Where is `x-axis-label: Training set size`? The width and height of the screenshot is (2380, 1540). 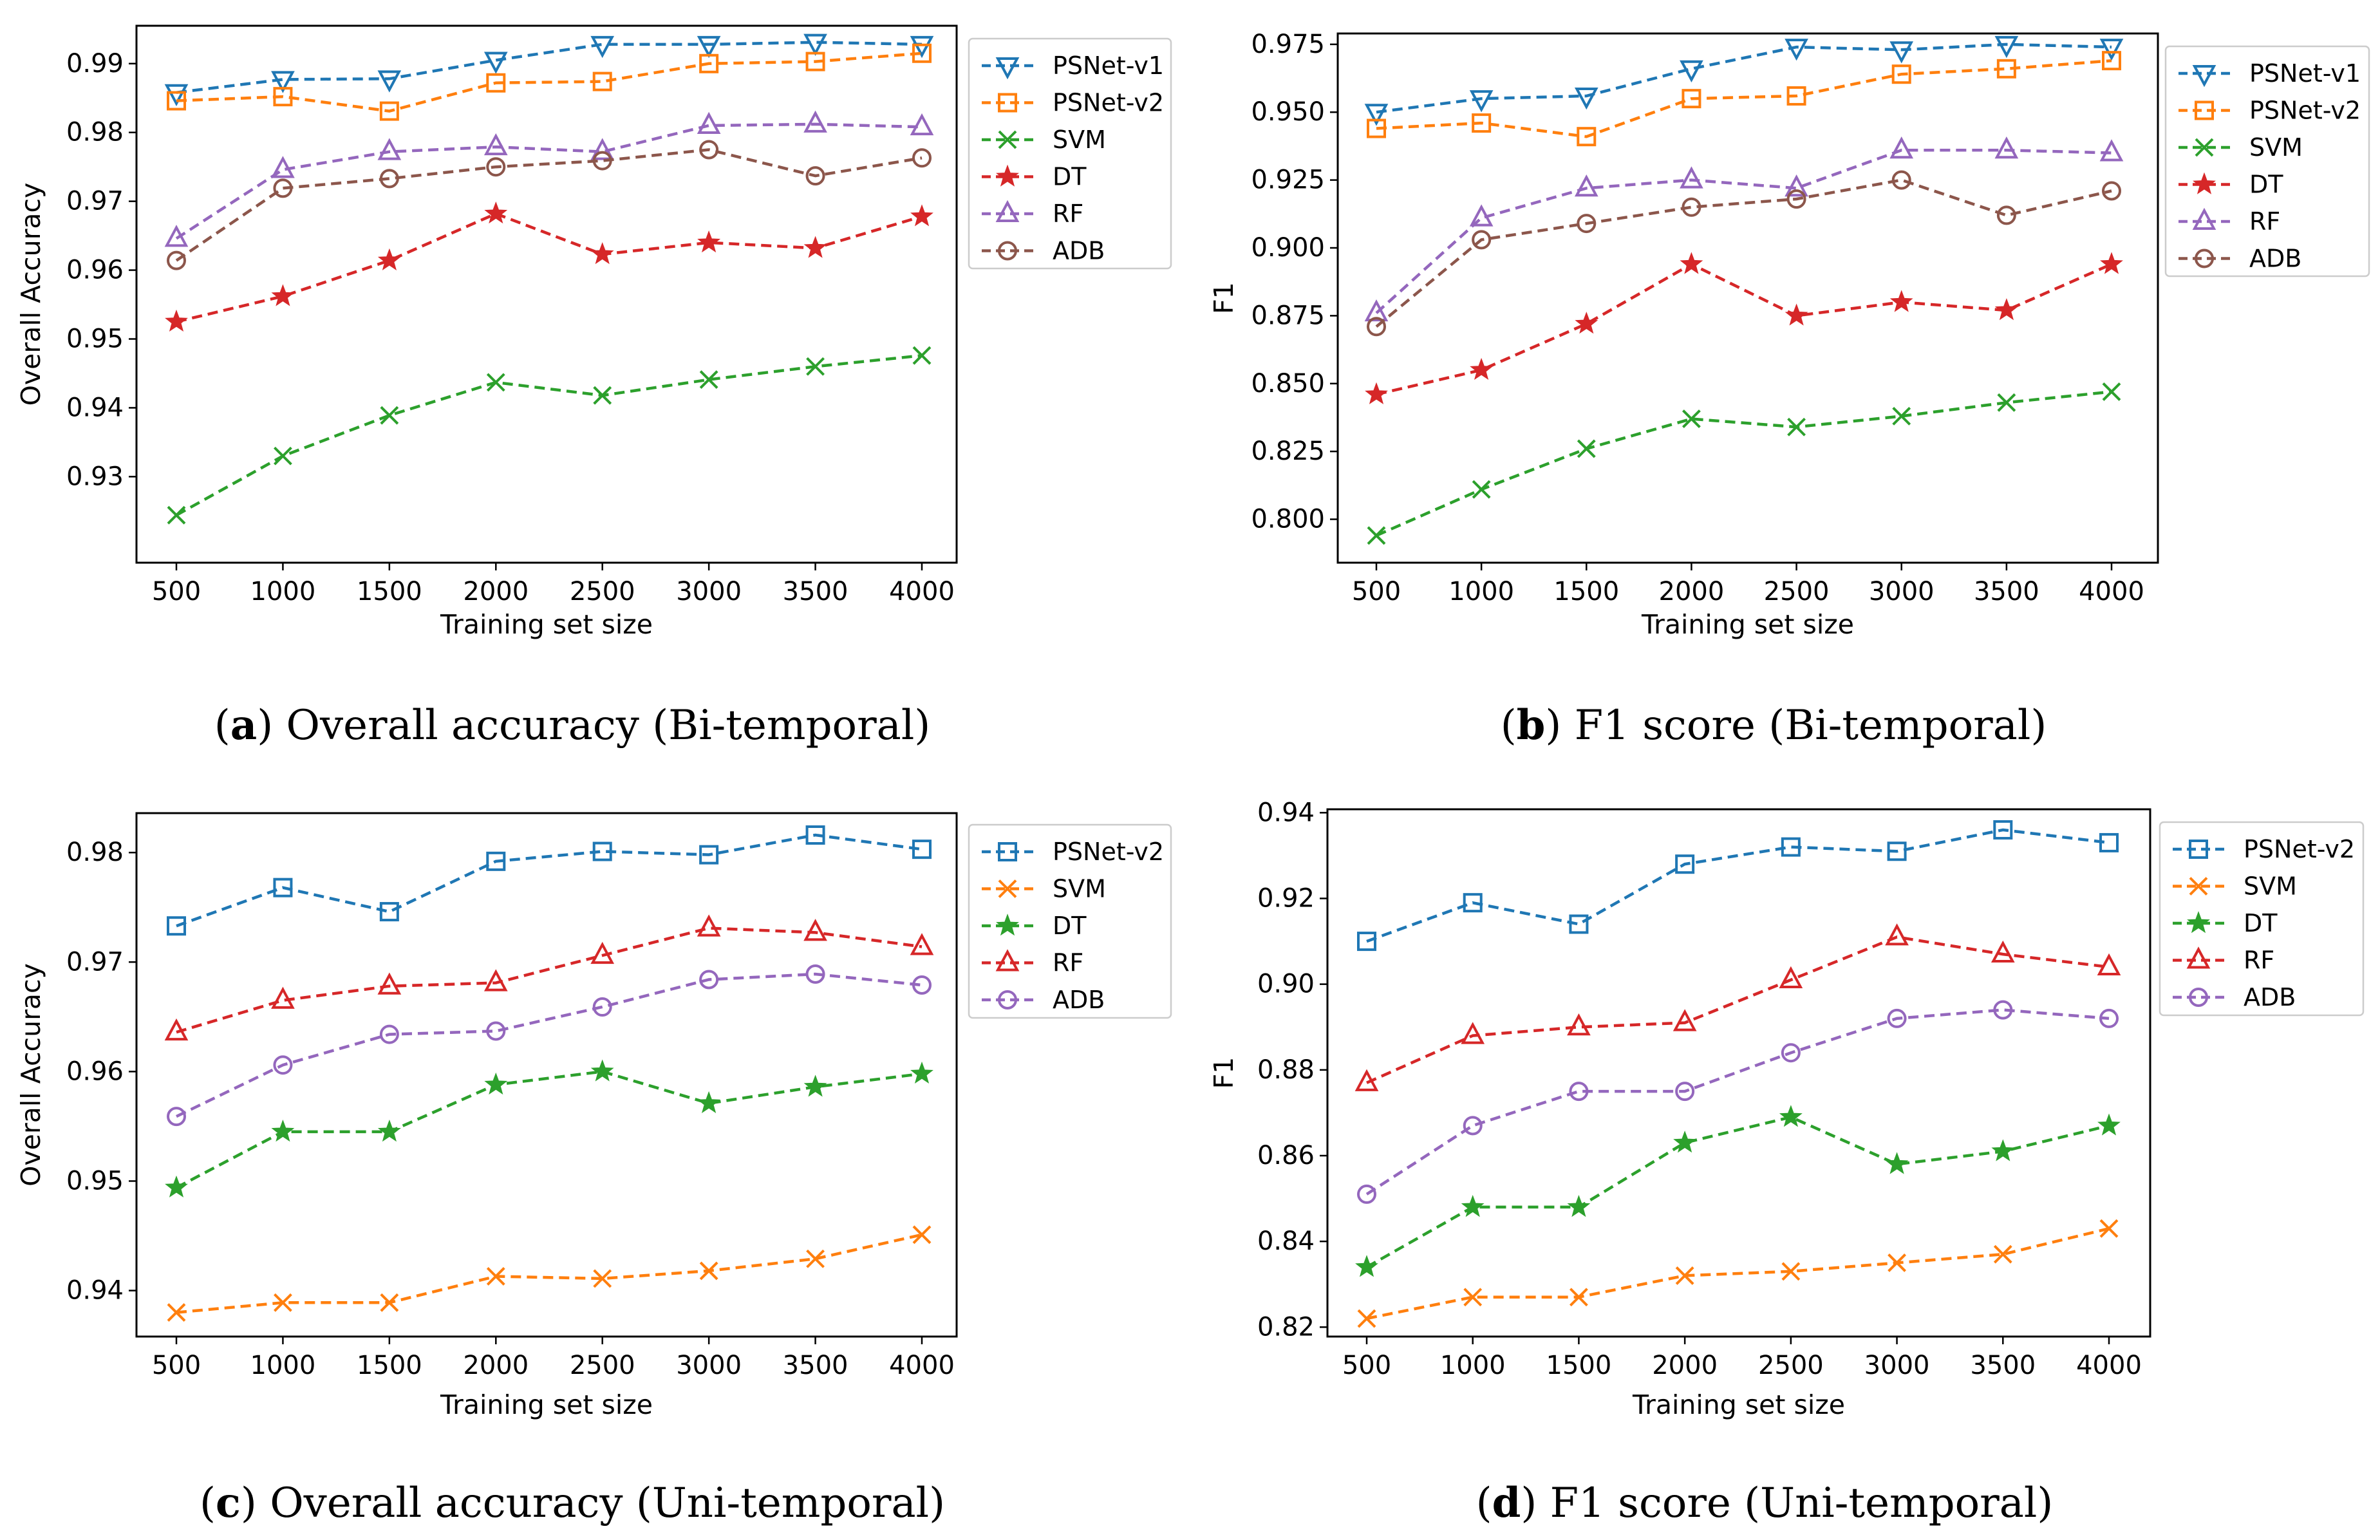 x-axis-label: Training set size is located at coordinates (1747, 624).